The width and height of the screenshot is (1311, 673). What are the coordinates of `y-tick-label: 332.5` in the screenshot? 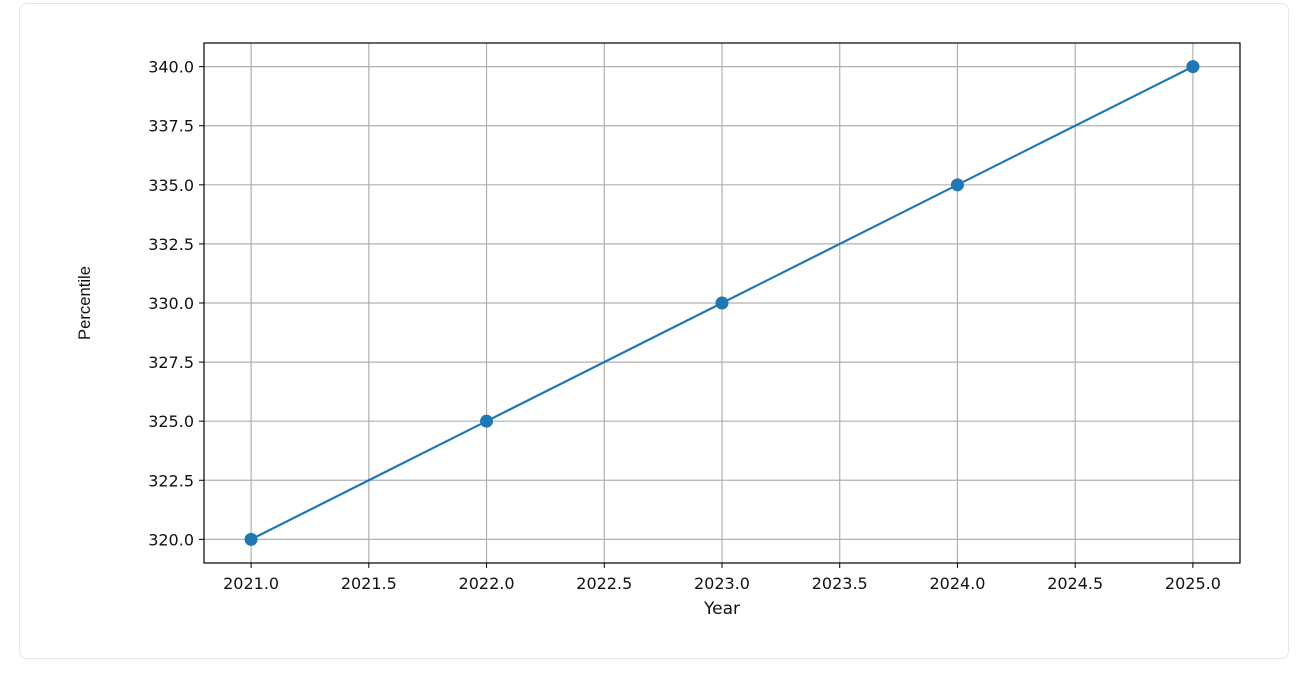 It's located at (171, 244).